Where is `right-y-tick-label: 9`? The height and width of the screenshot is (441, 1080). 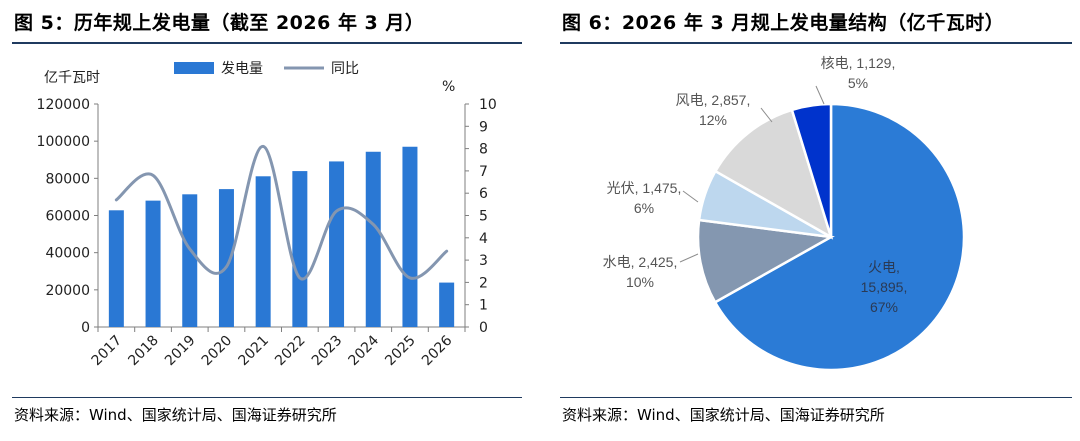
right-y-tick-label: 9 is located at coordinates (483, 127).